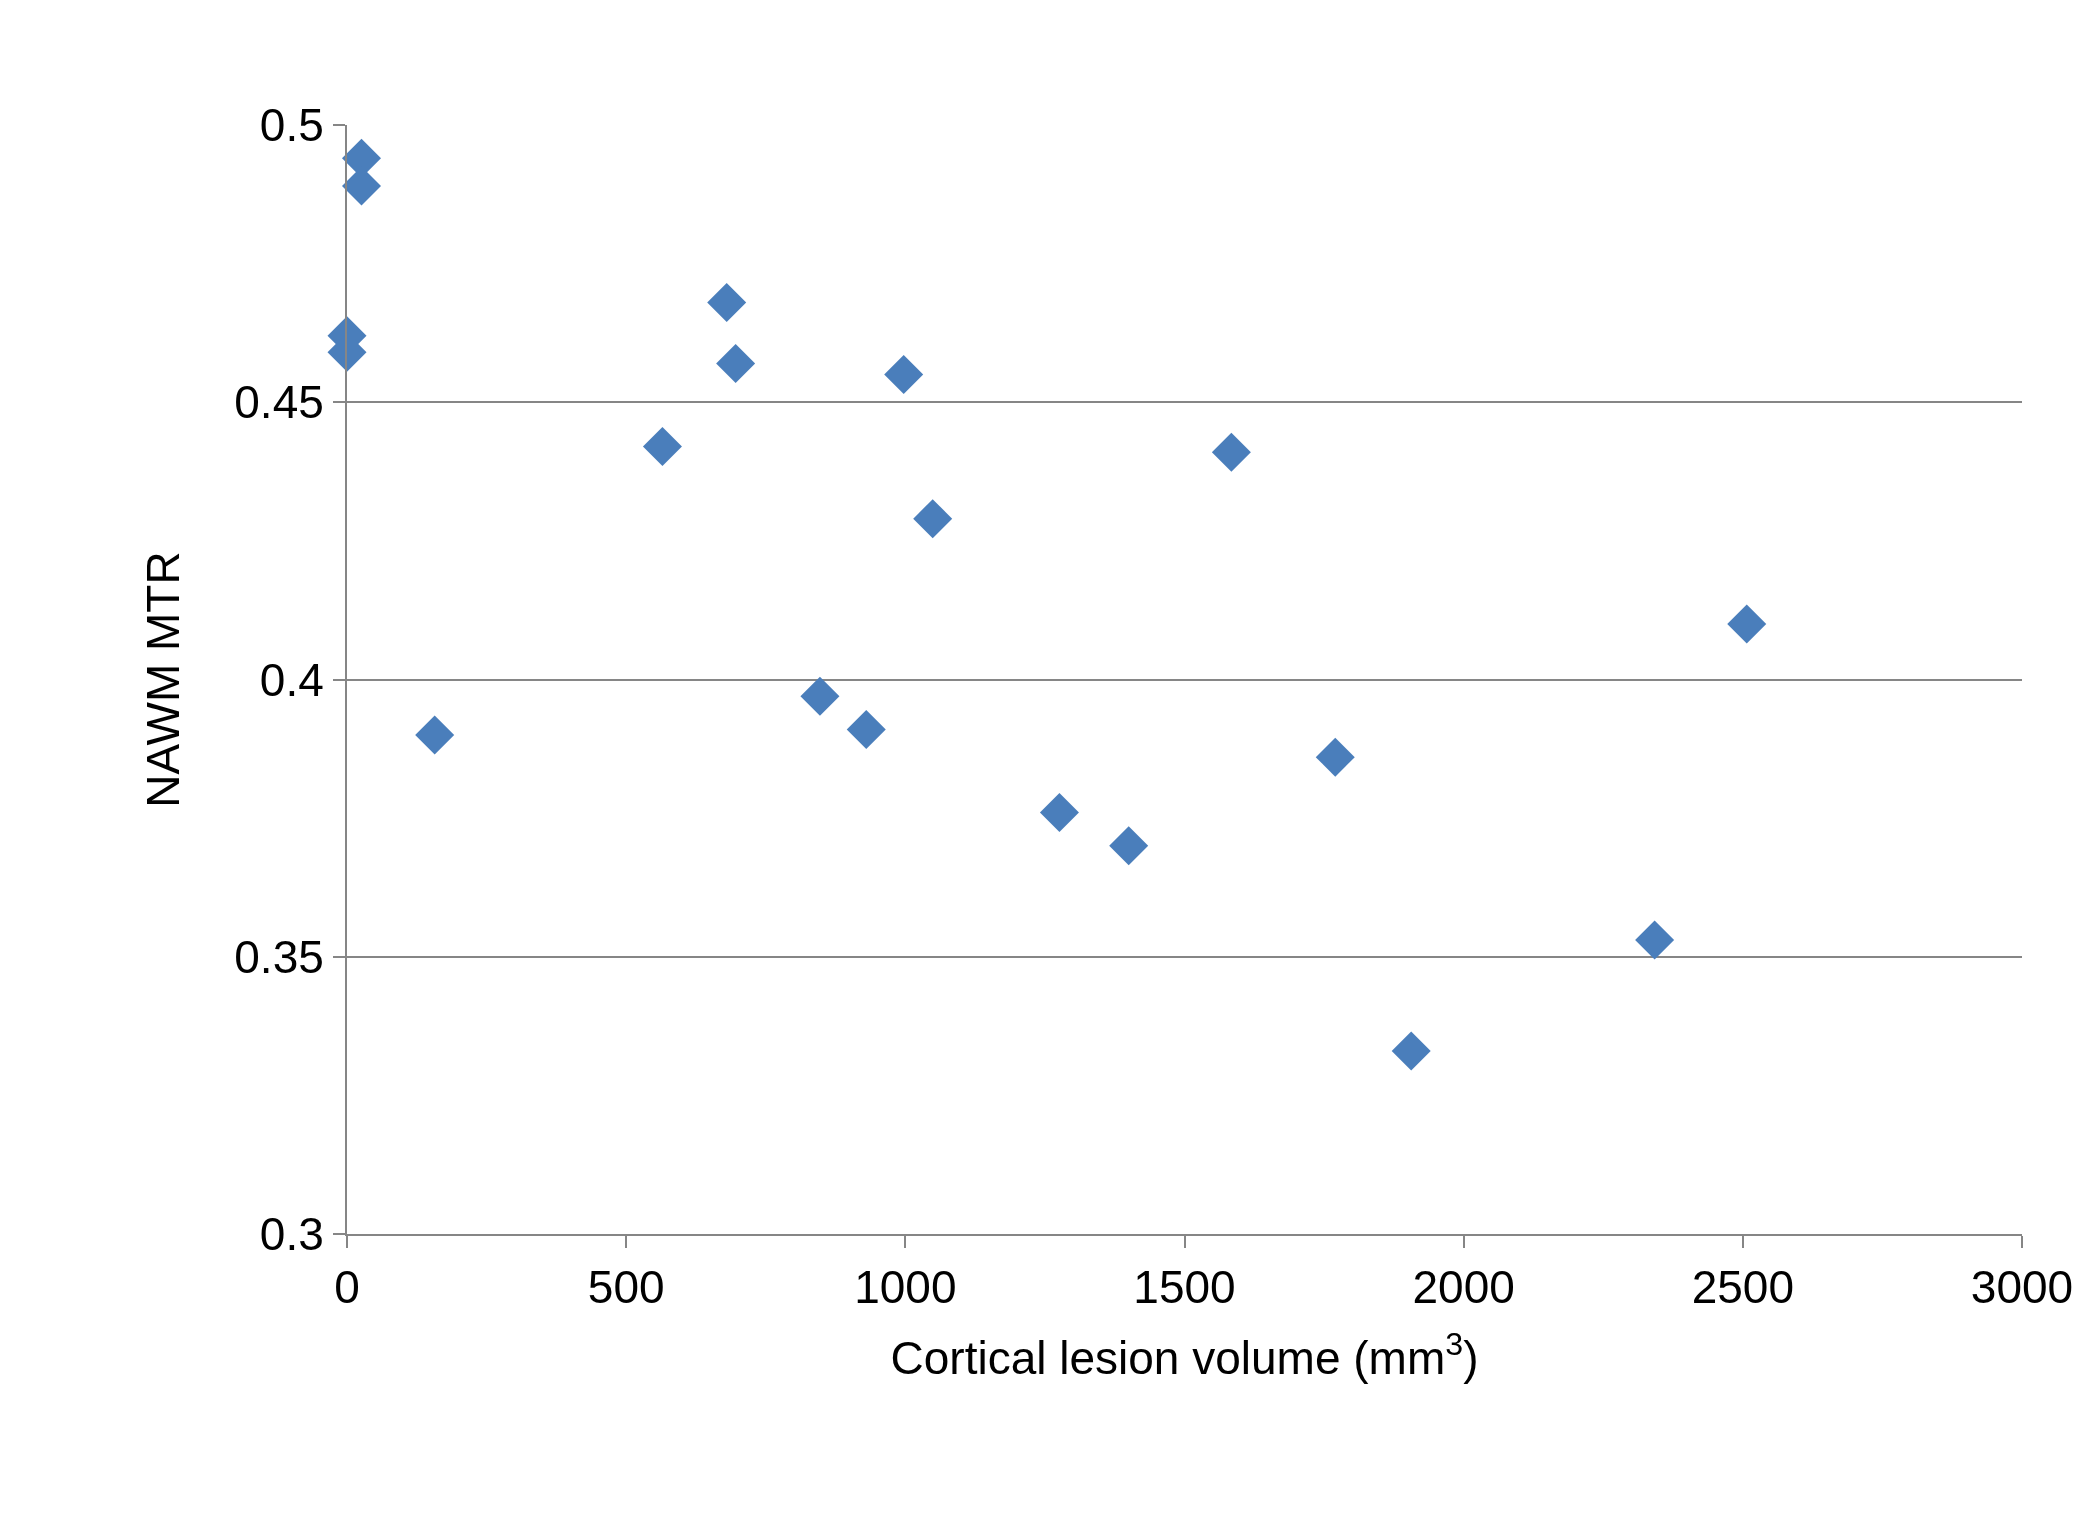 The width and height of the screenshot is (2087, 1522). Describe the element at coordinates (279, 402) in the screenshot. I see `y-tick-label: 0.45` at that location.